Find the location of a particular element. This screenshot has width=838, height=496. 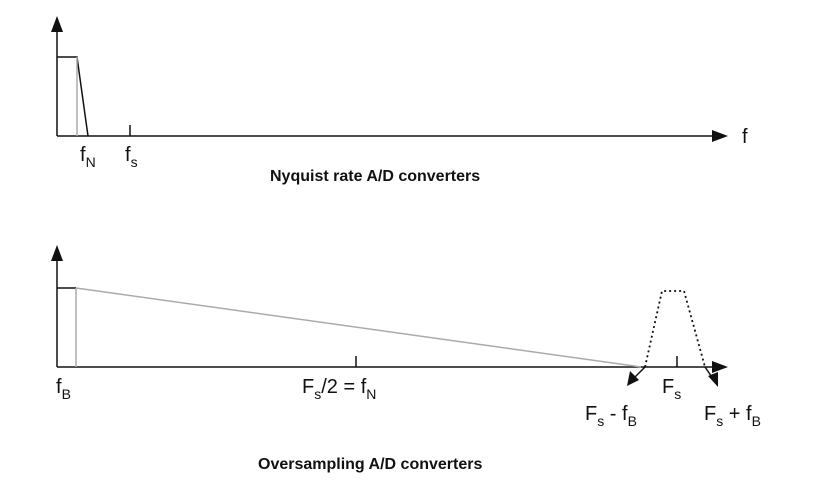

bottom-Fs-label: Fs is located at coordinates (671, 389).